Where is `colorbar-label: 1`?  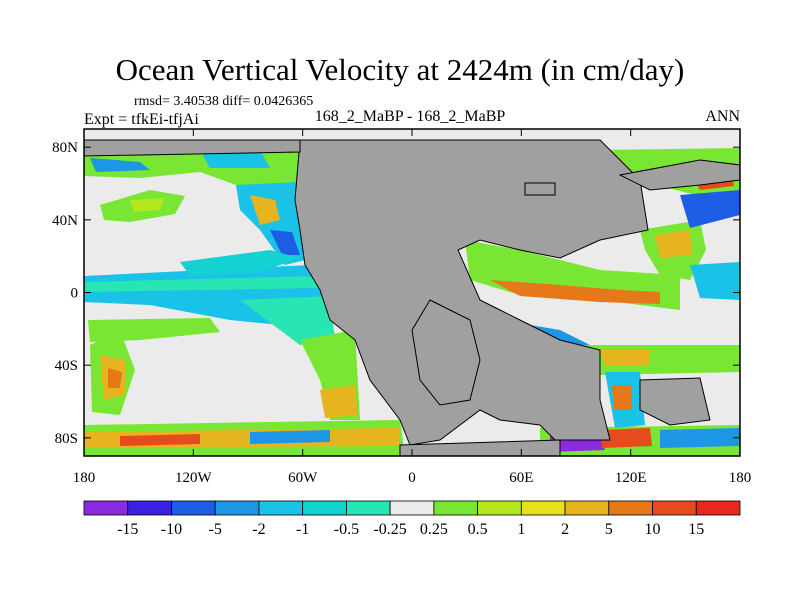 colorbar-label: 1 is located at coordinates (521, 529).